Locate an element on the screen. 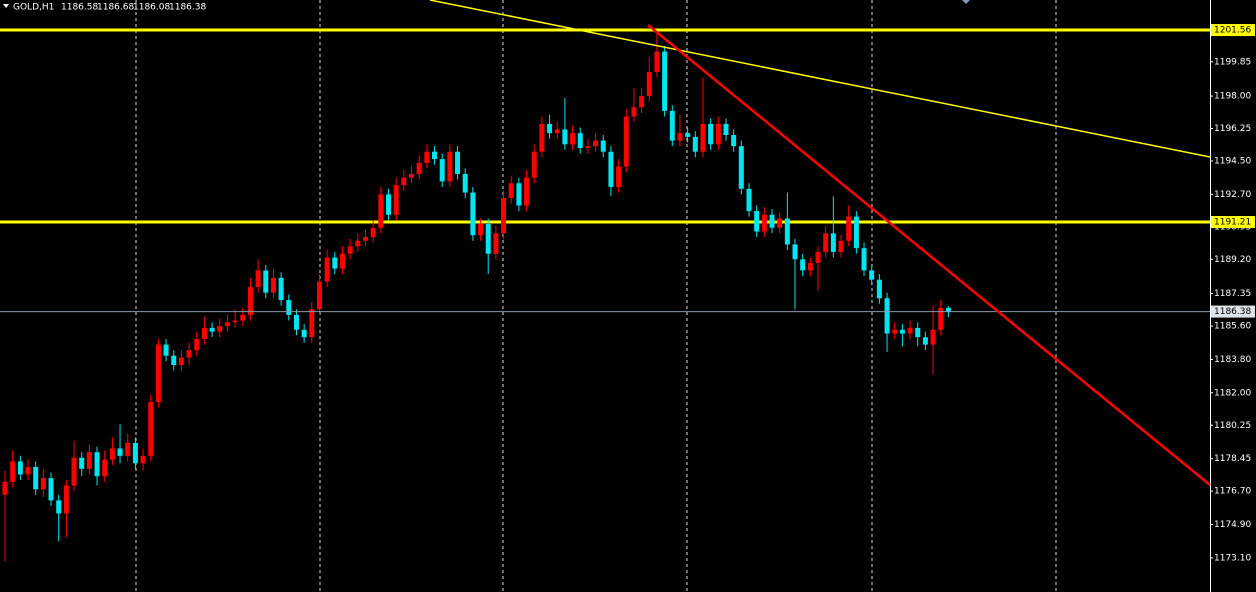 The width and height of the screenshot is (1256, 592). header-high: 1186.68 is located at coordinates (115, 8).